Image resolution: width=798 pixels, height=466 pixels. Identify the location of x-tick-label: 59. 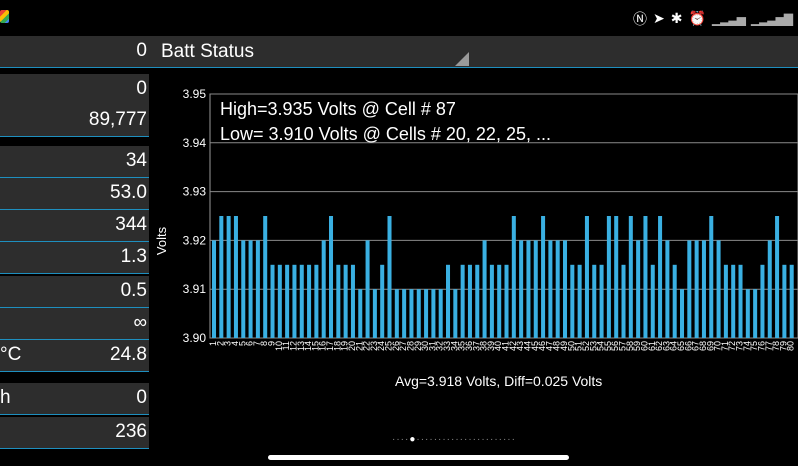
(637, 346).